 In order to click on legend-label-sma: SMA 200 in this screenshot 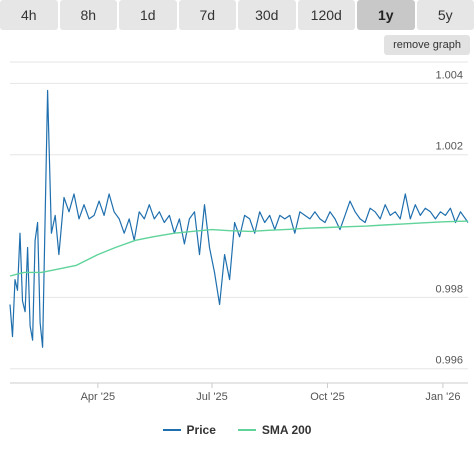, I will do `click(286, 430)`.